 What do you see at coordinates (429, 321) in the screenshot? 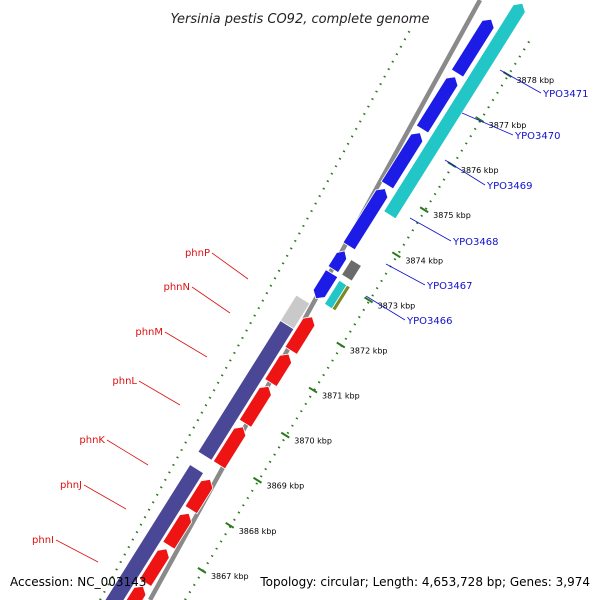
I see `gene-label-right: YPO3466` at bounding box center [429, 321].